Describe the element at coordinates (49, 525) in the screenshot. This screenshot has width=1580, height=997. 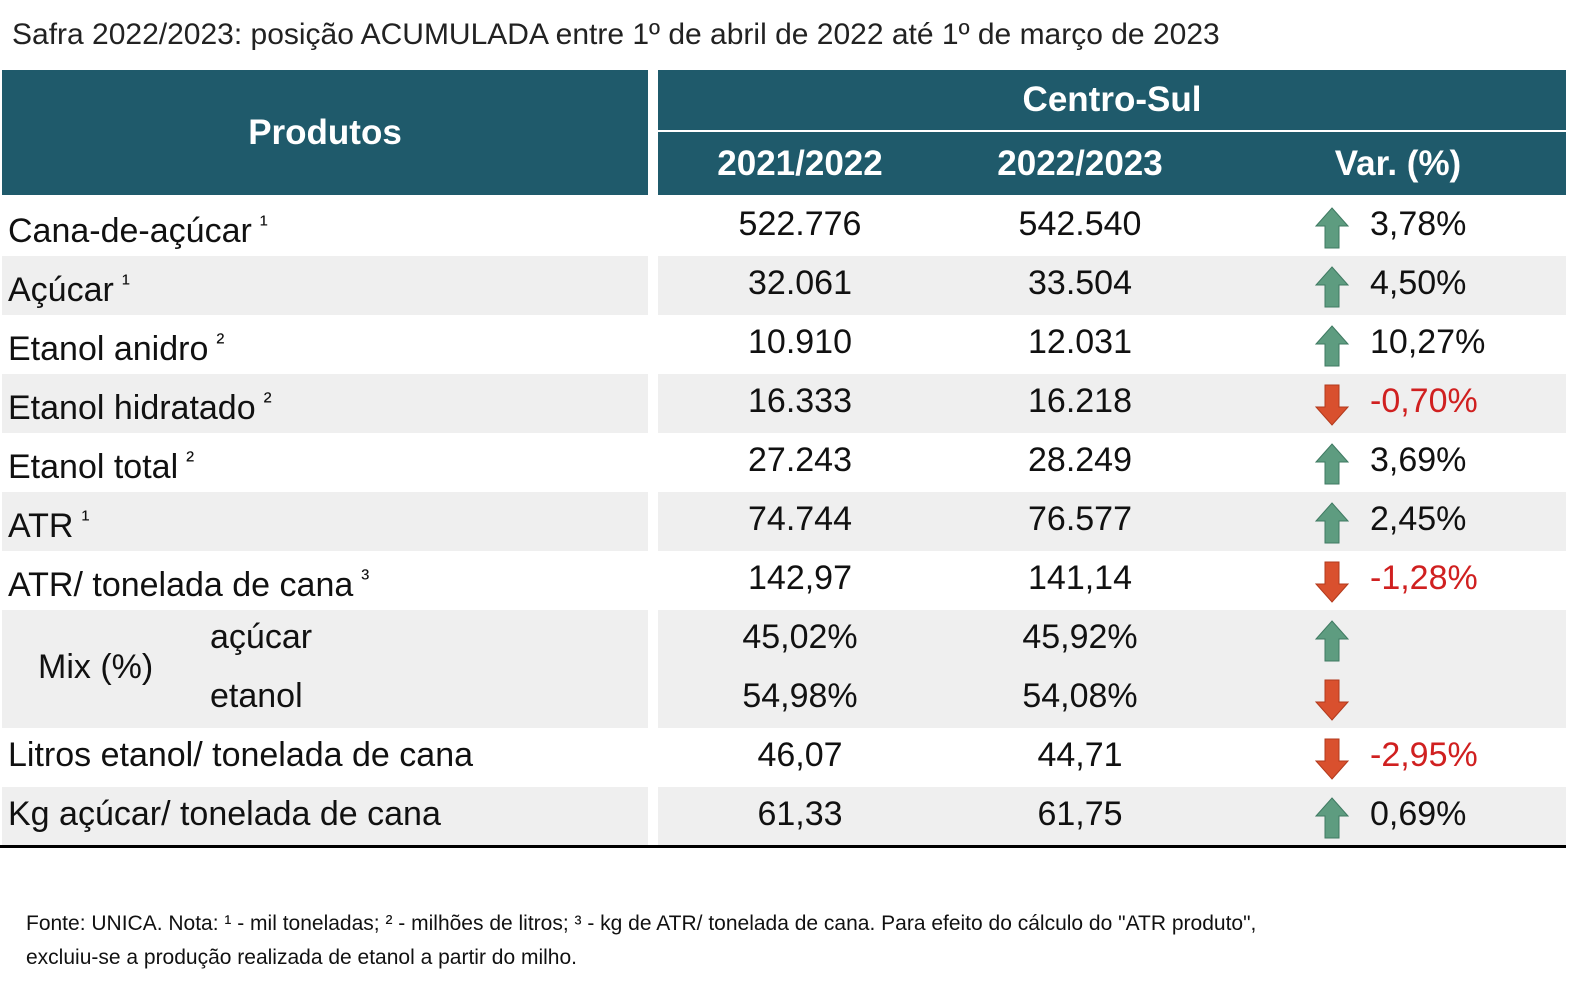
I see `row-label: ATR ¹` at that location.